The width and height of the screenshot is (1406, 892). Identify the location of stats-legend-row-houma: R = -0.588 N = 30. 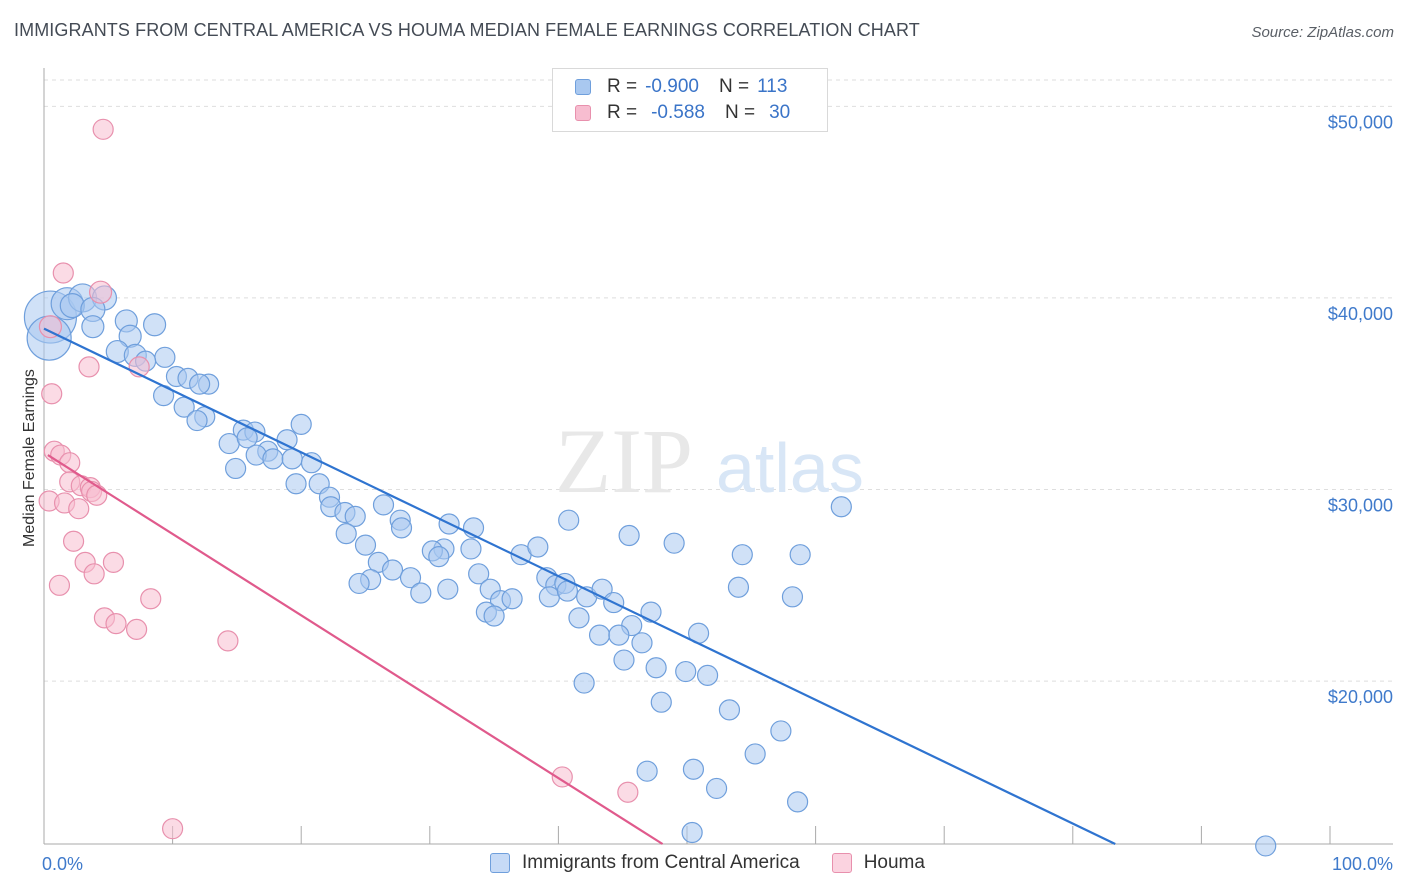
(682, 113).